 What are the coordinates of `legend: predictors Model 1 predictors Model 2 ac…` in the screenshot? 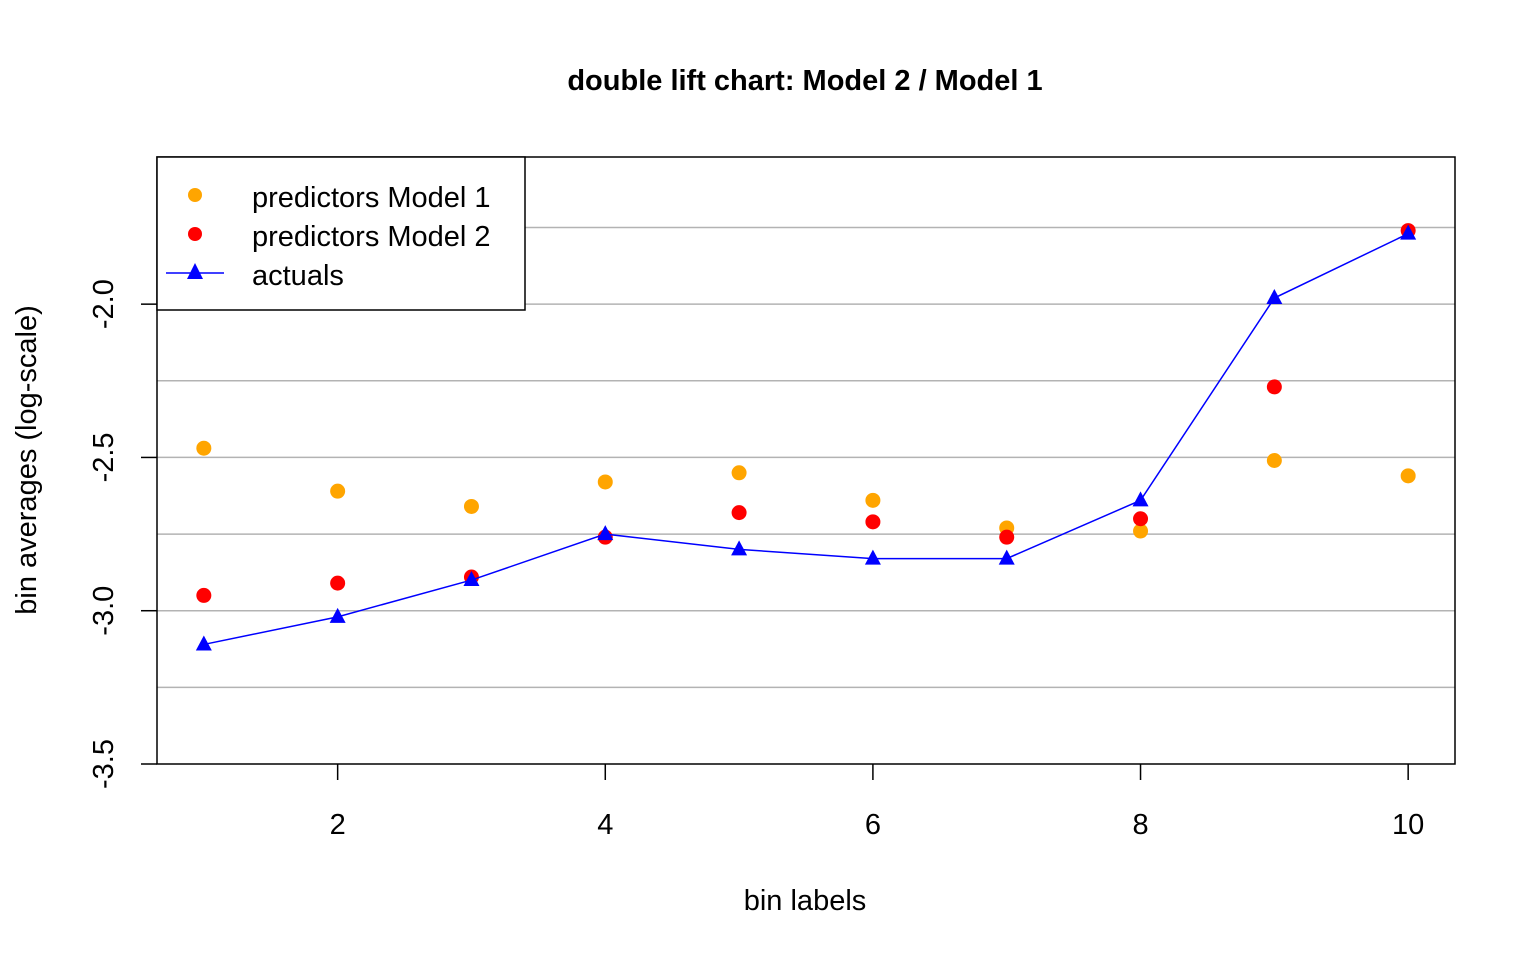 It's located at (341, 233).